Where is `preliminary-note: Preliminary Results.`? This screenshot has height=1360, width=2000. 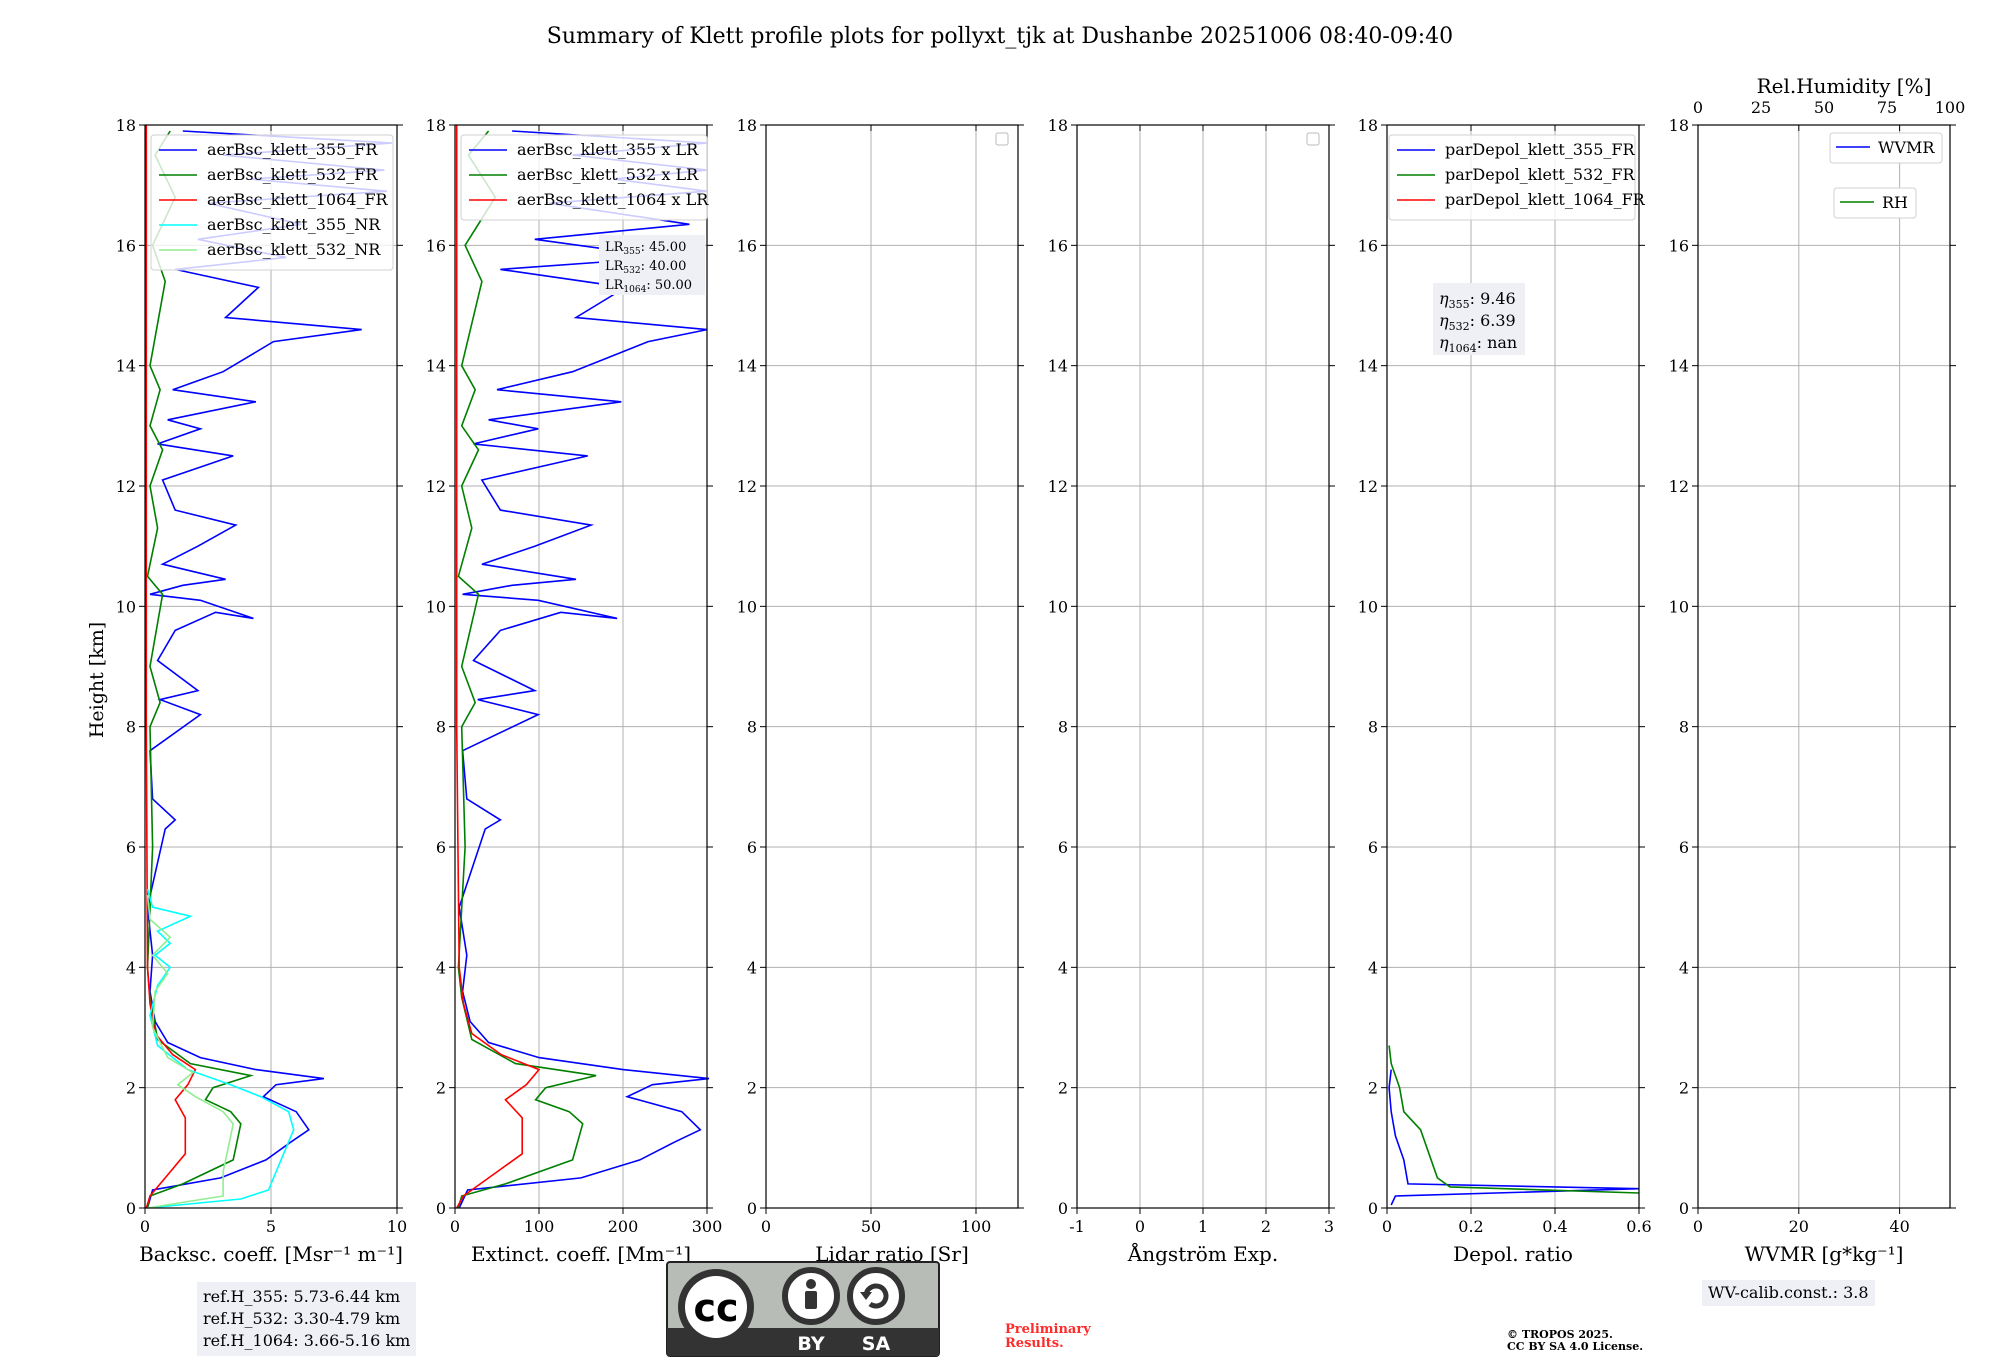 preliminary-note: Preliminary Results. is located at coordinates (1048, 1337).